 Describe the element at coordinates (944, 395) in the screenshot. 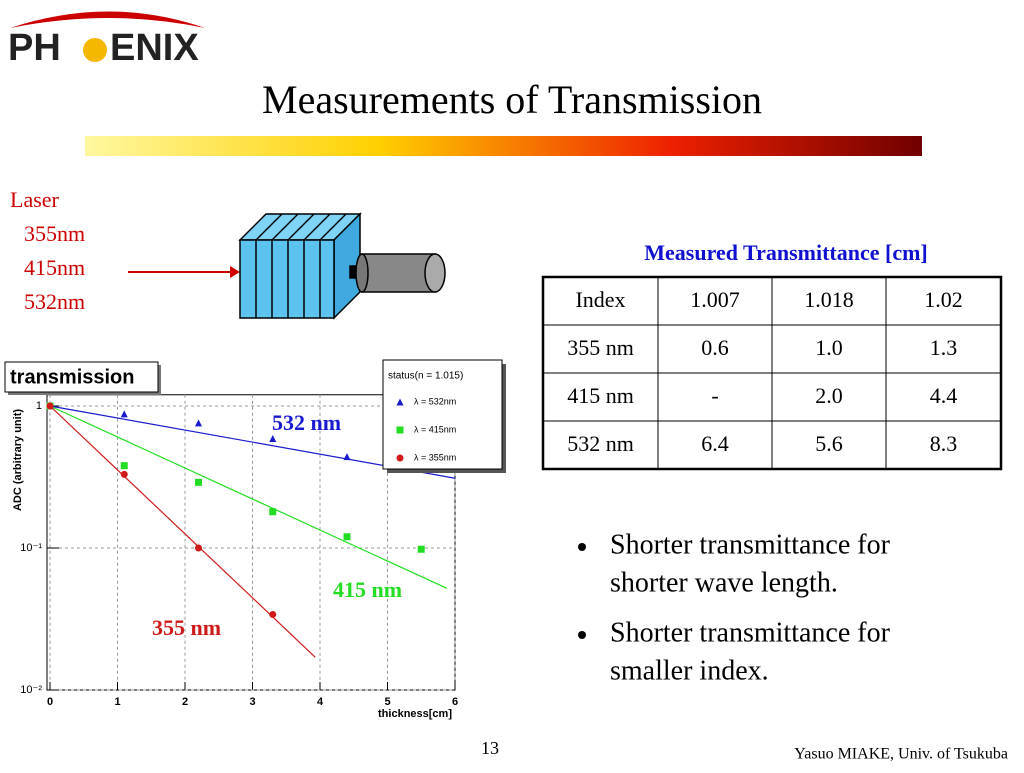

I see `table-cell-text: 4.4` at that location.